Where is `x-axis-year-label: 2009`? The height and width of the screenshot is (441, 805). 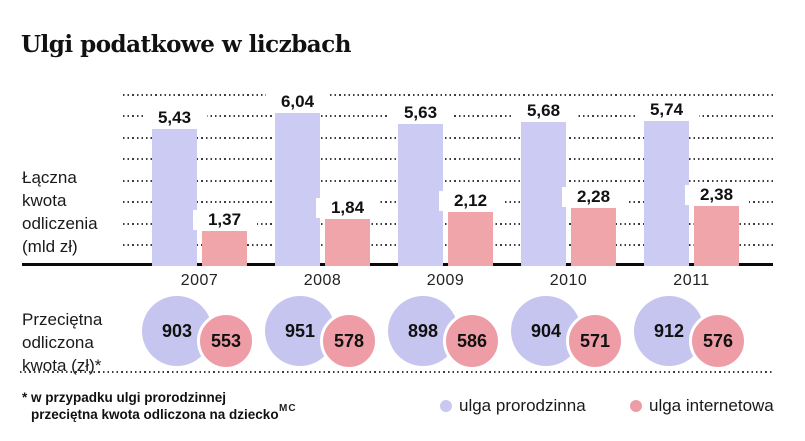 x-axis-year-label: 2009 is located at coordinates (445, 280).